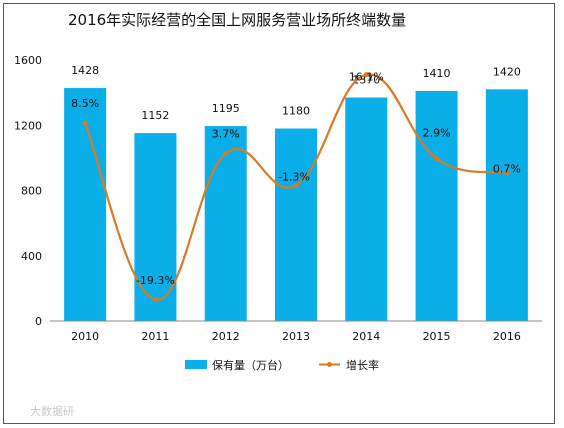 The height and width of the screenshot is (428, 564). I want to click on y-tick-label: 400, so click(31, 256).